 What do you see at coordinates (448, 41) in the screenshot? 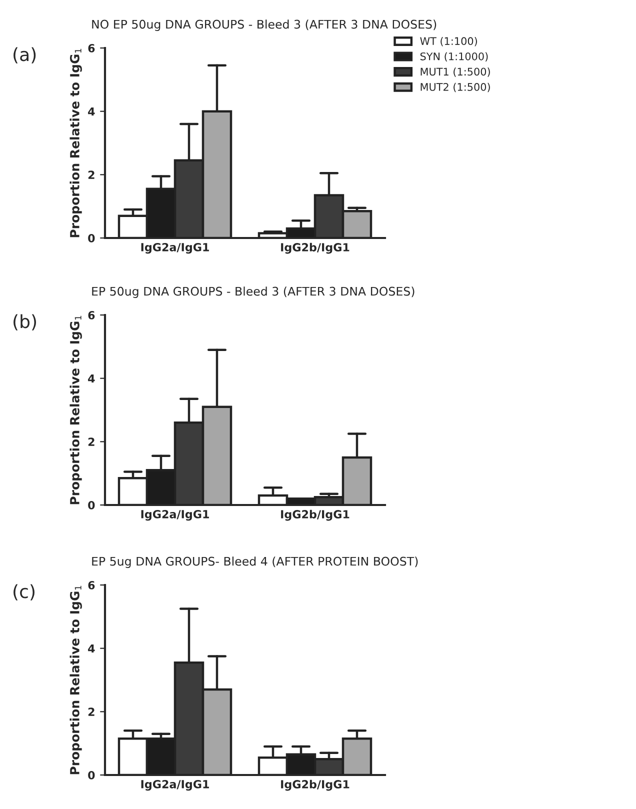
I see `legend-label: WT (1:100)` at bounding box center [448, 41].